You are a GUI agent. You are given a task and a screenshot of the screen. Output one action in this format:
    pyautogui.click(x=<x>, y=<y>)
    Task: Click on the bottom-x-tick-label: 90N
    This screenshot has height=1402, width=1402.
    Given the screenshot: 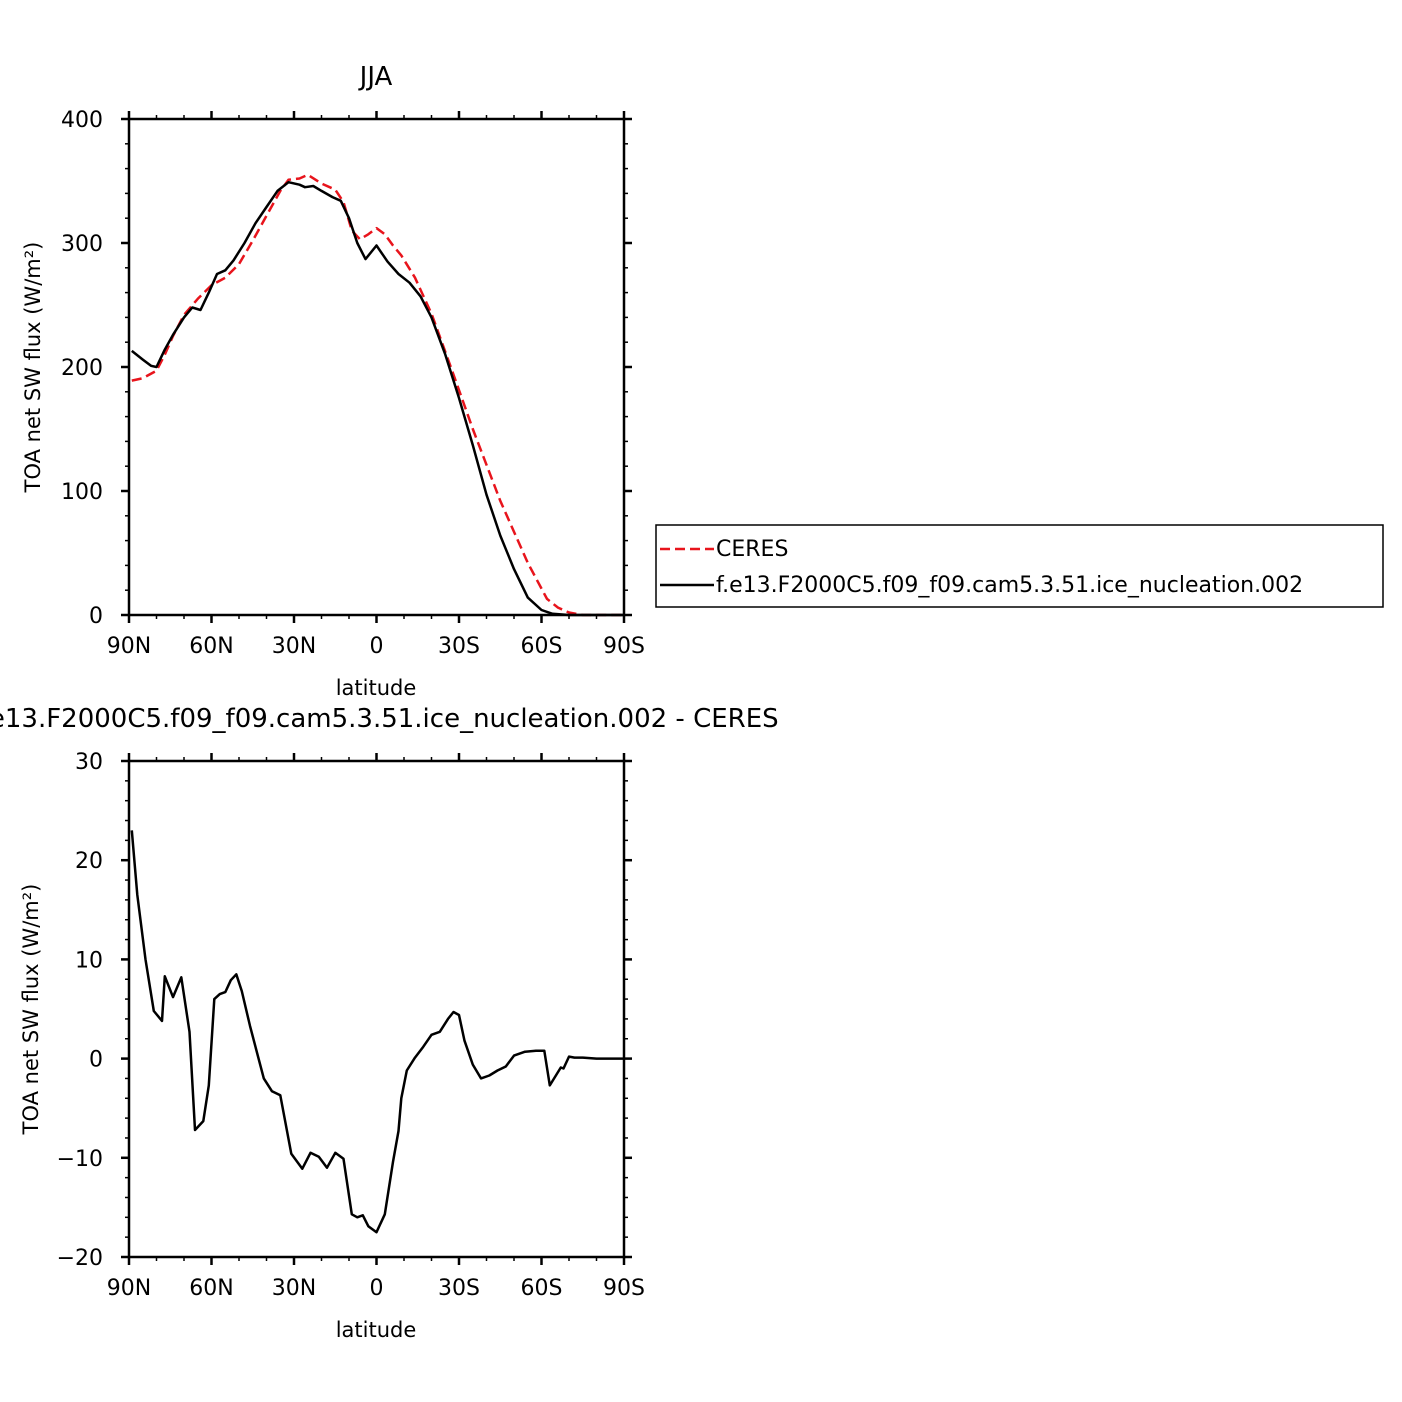 What is the action you would take?
    pyautogui.click(x=129, y=1288)
    